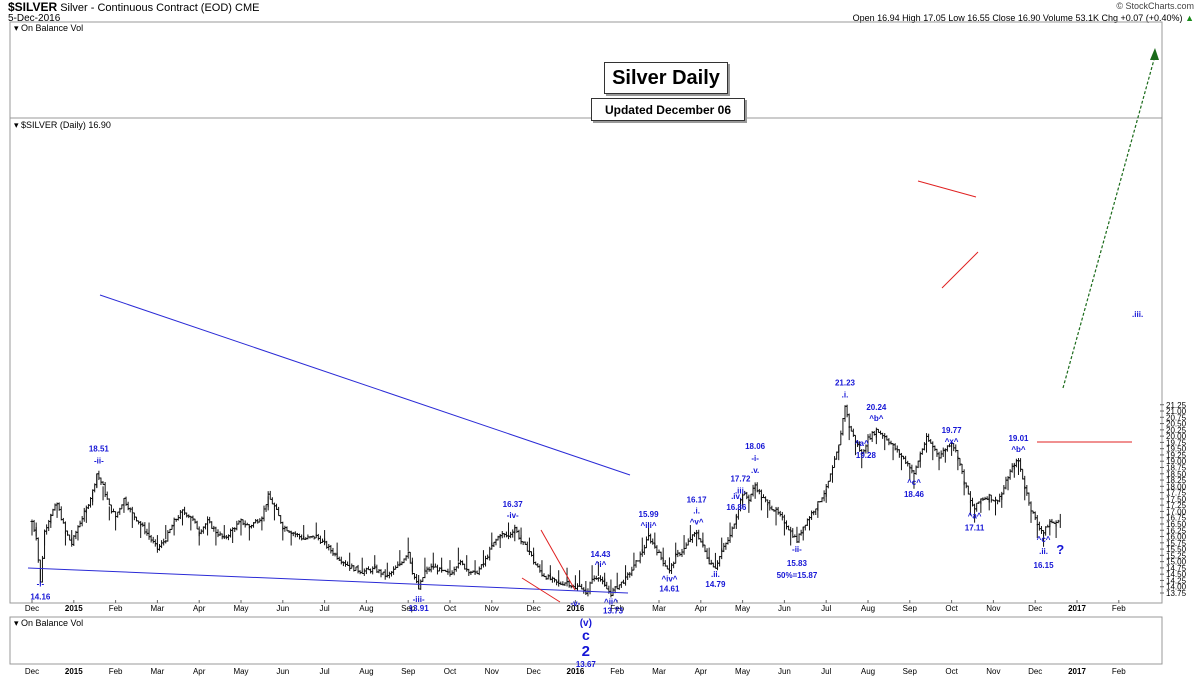 This screenshot has height=678, width=1200. I want to click on wave-label: 16.86, so click(736, 507).